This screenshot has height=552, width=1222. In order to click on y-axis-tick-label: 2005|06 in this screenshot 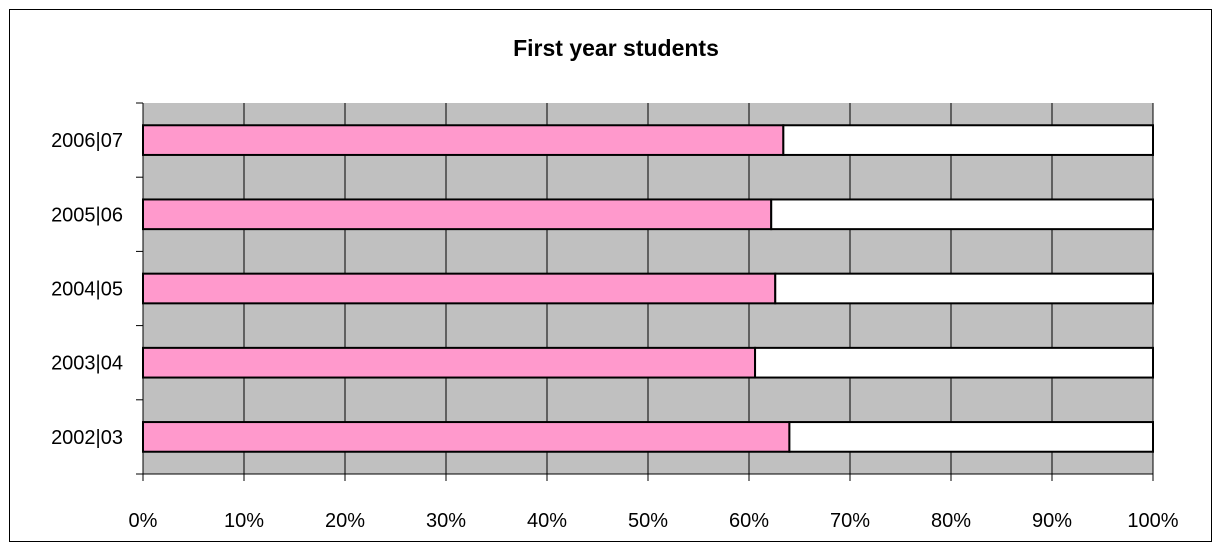, I will do `click(87, 215)`.